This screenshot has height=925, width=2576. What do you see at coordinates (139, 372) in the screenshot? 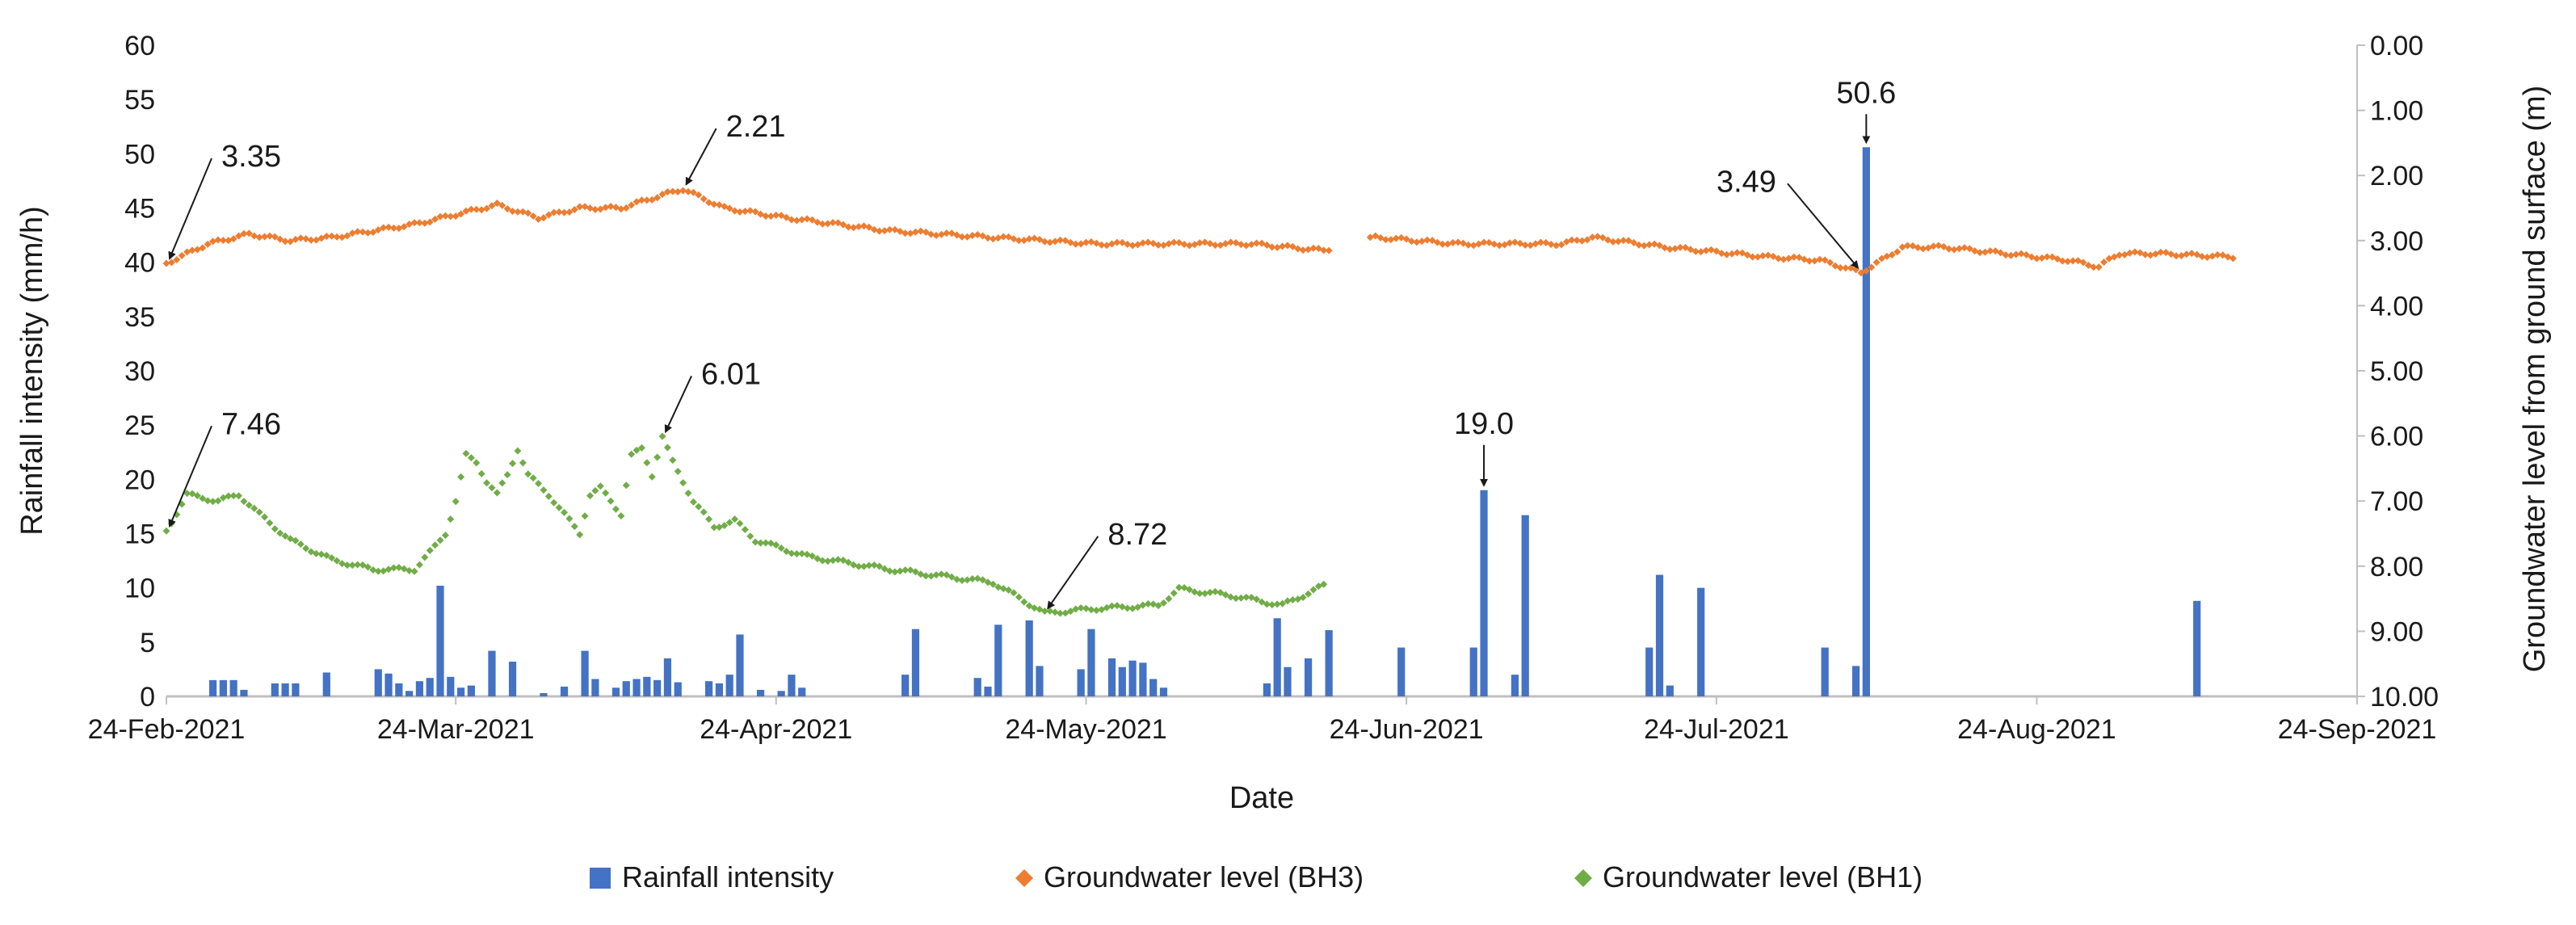
I see `left-y-ticks: 0 5 10 15 20 25 30 35 40 45 50 55 60` at bounding box center [139, 372].